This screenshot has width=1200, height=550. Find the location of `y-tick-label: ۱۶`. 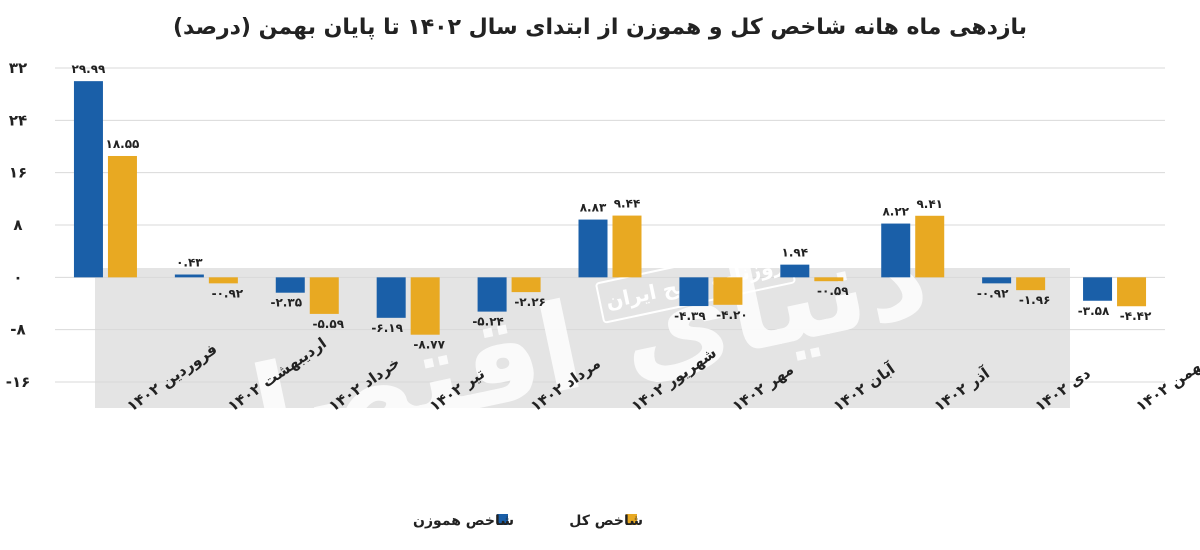

y-tick-label: ۱۶ is located at coordinates (18, 173).